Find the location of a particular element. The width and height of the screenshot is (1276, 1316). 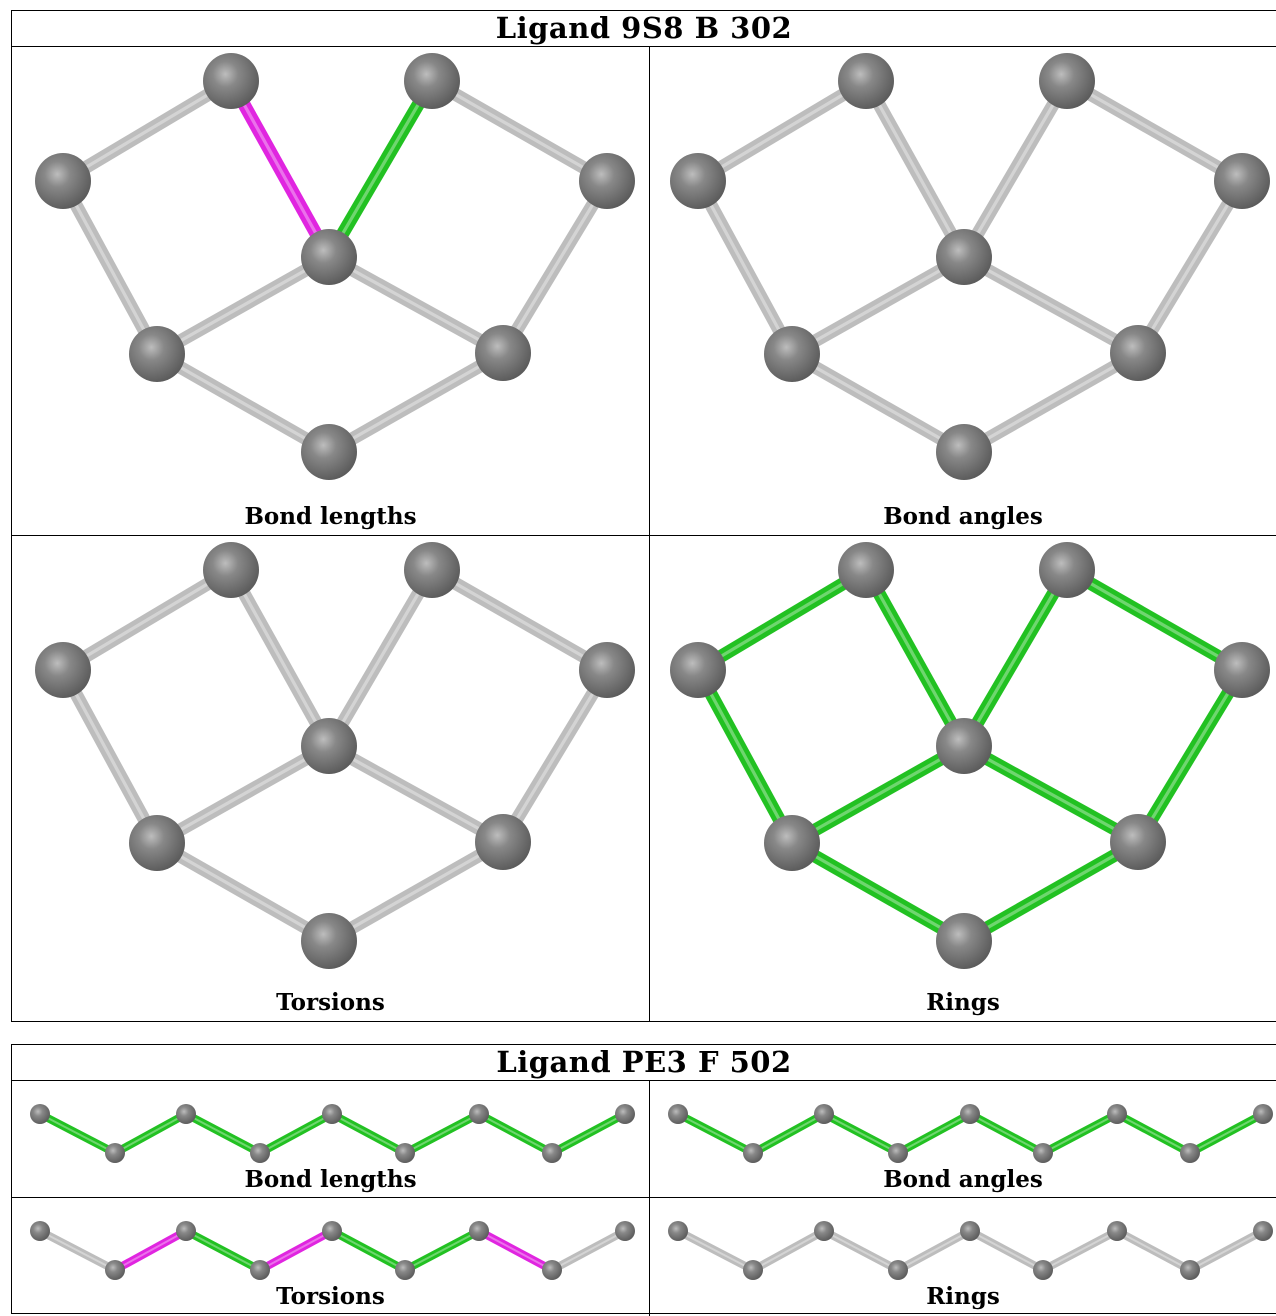

panel-caption: Rings is located at coordinates (963, 1002).